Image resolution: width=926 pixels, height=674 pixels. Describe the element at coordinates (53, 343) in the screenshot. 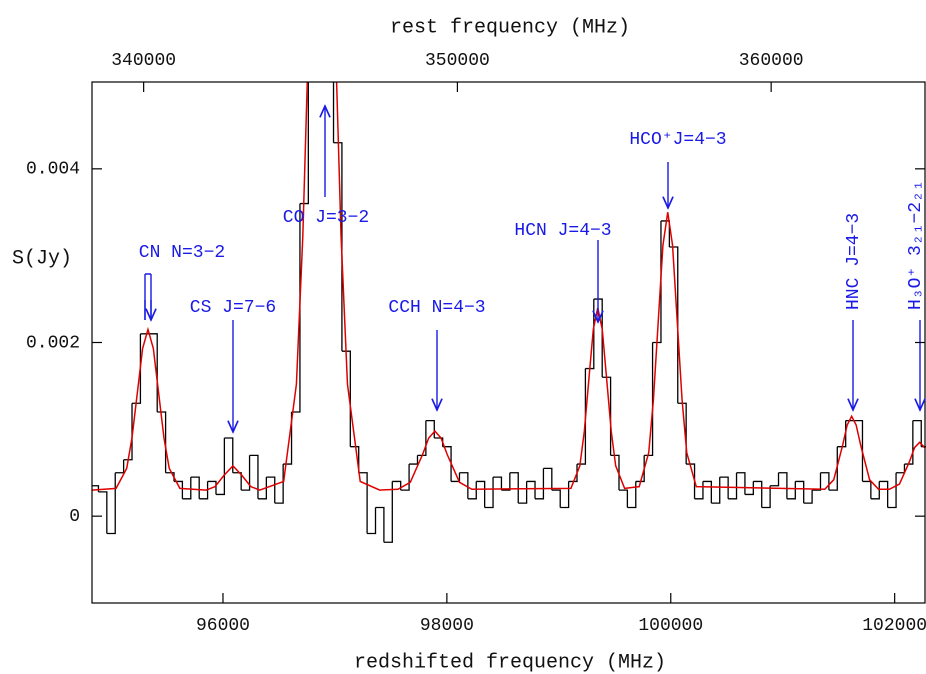

I see `y-tick-label: 0.002` at that location.